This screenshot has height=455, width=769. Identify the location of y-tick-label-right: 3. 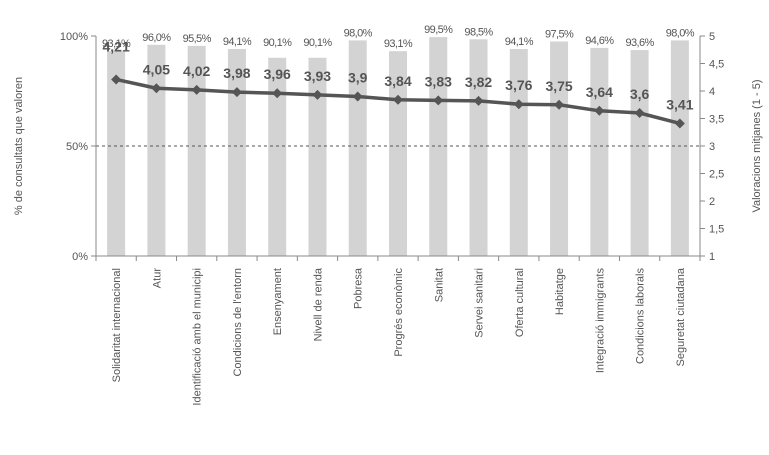
(712, 147).